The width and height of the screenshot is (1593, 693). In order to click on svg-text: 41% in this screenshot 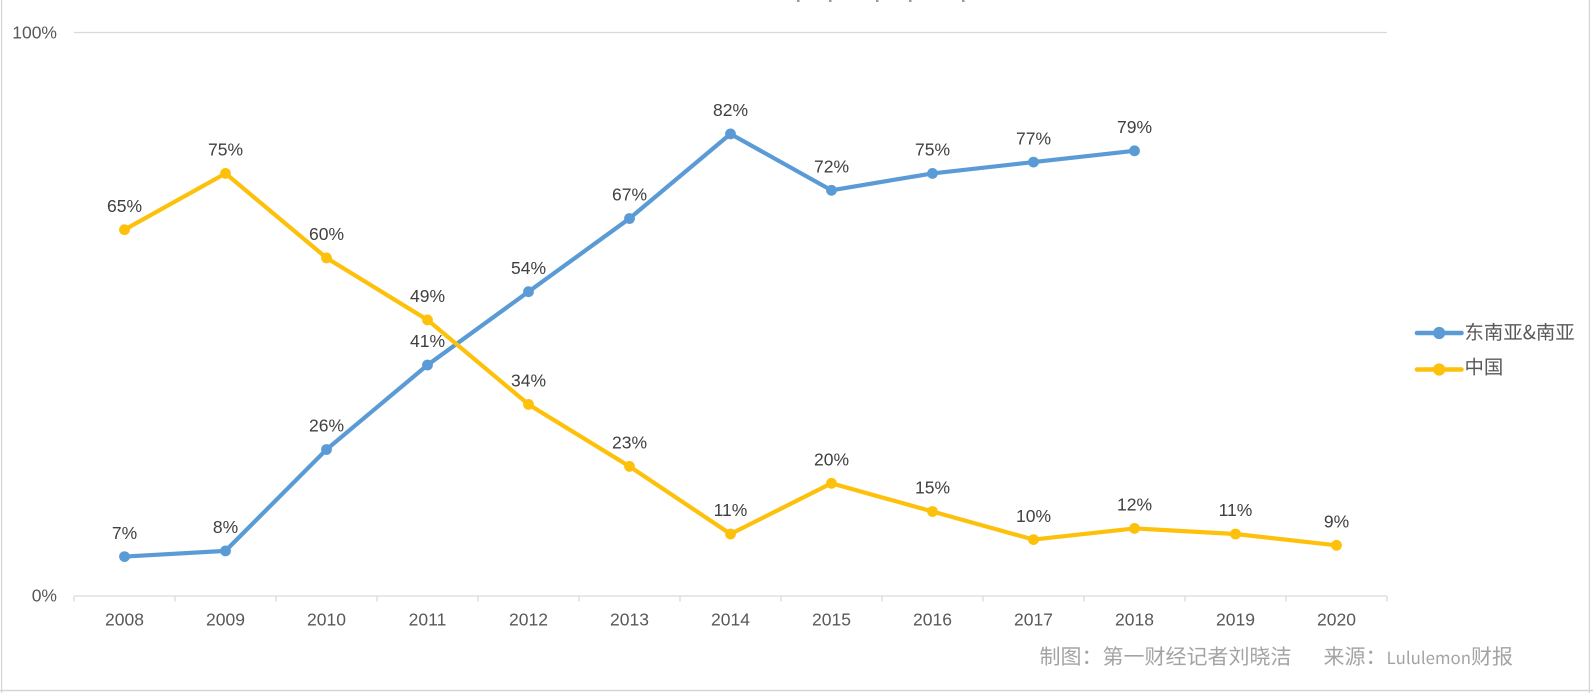, I will do `click(427, 341)`.